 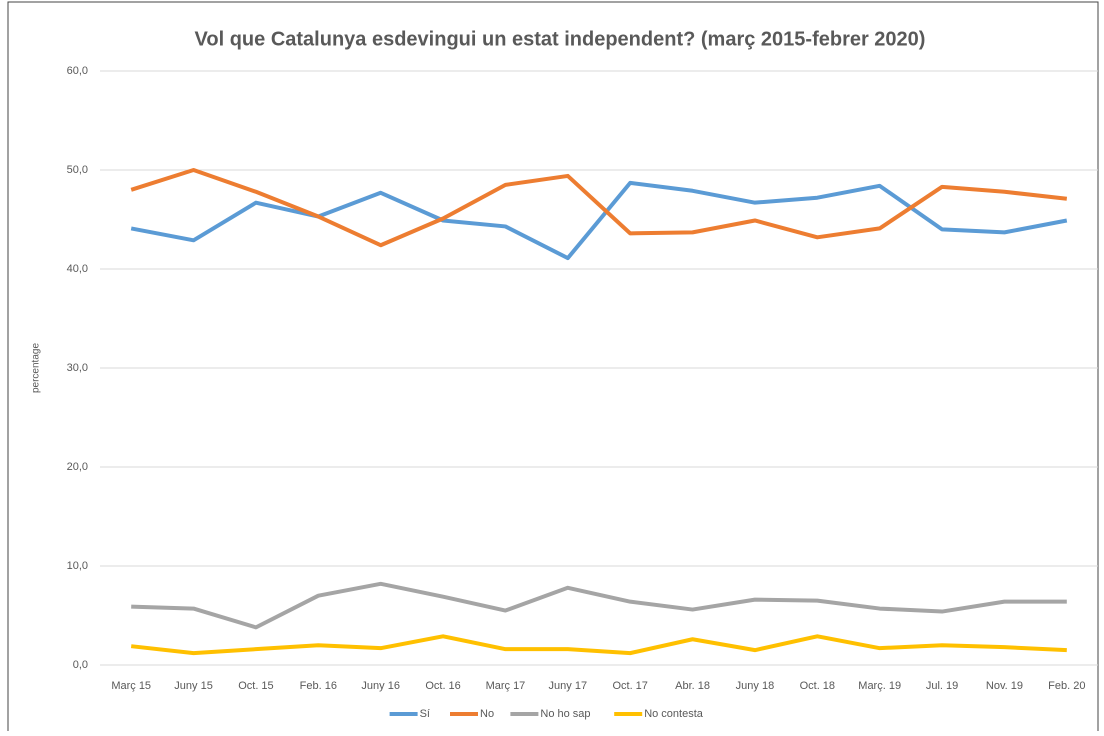 What do you see at coordinates (1066, 686) in the screenshot?
I see `x-tick-label: Feb. 20` at bounding box center [1066, 686].